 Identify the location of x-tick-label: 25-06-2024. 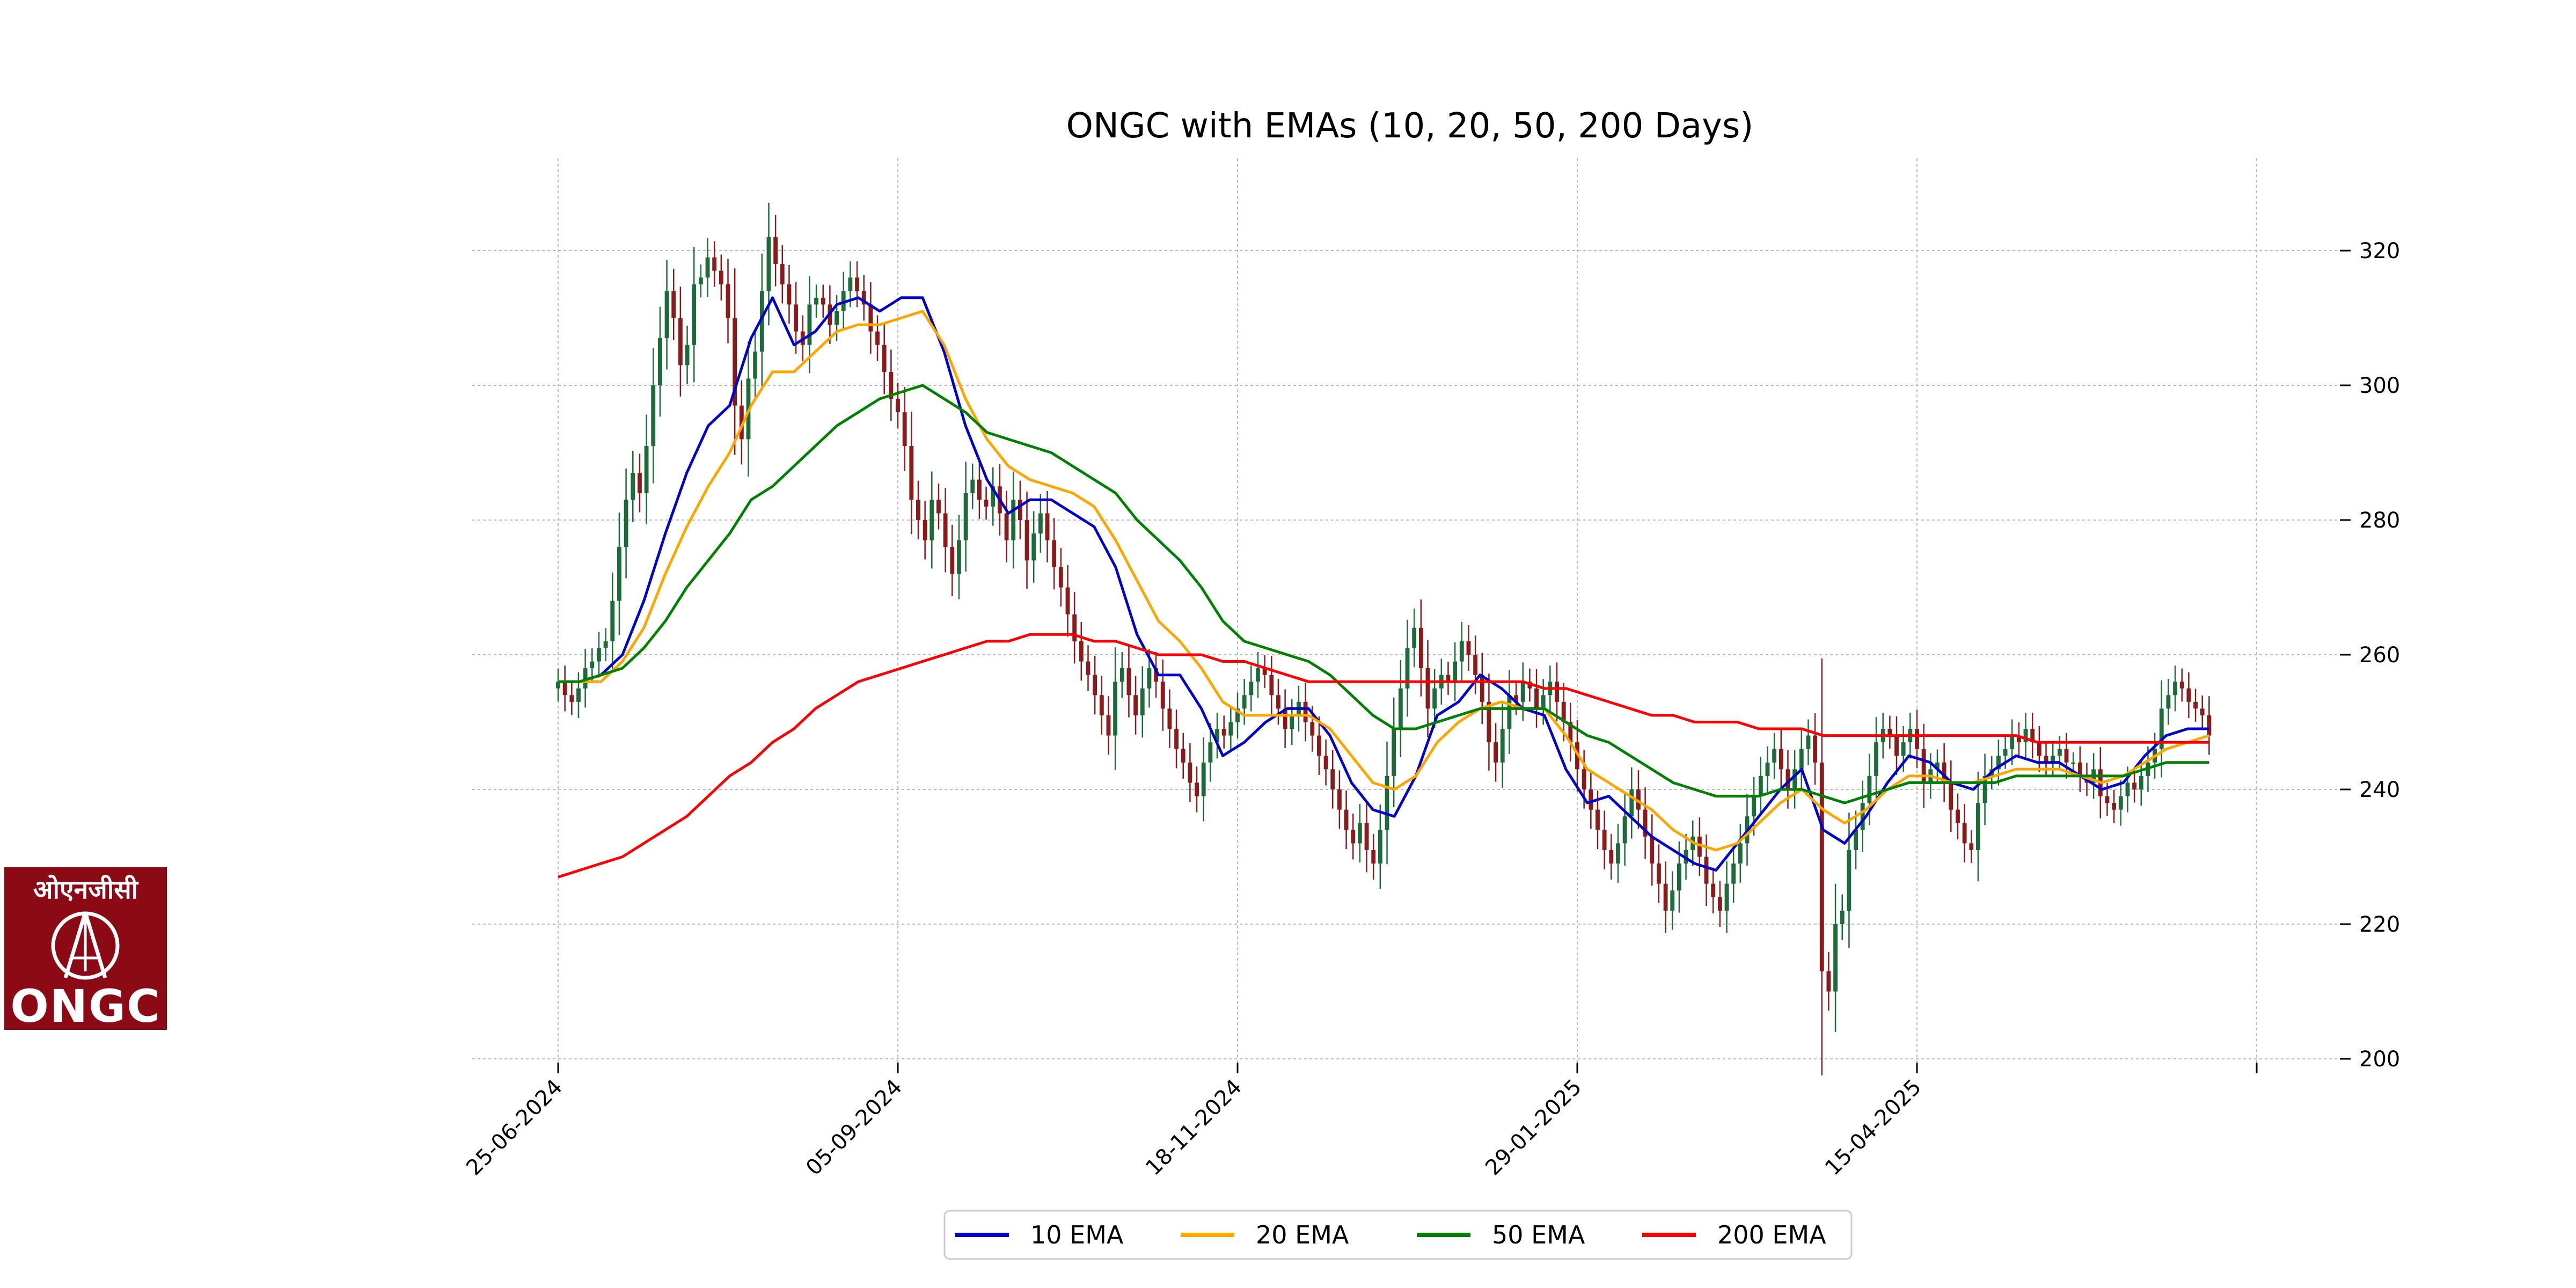
(514, 1128).